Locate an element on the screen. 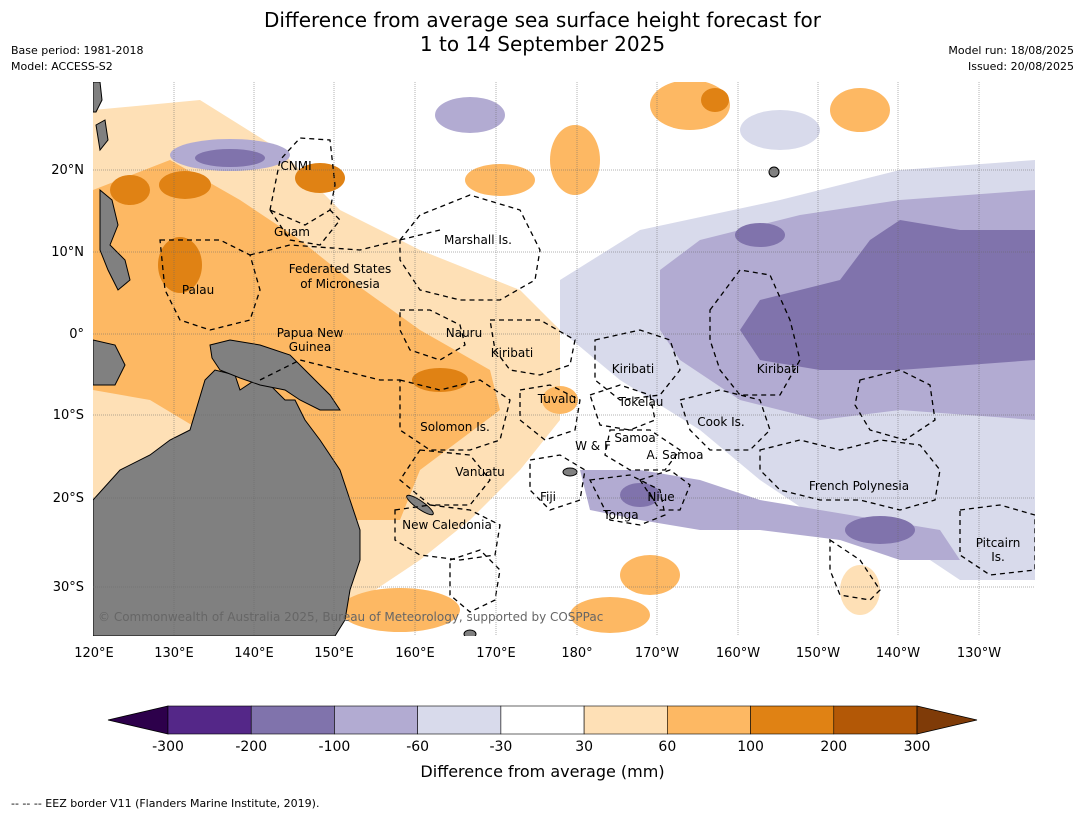 This screenshot has height=816, width=1085. anomaly-field-purple is located at coordinates (887, 295).